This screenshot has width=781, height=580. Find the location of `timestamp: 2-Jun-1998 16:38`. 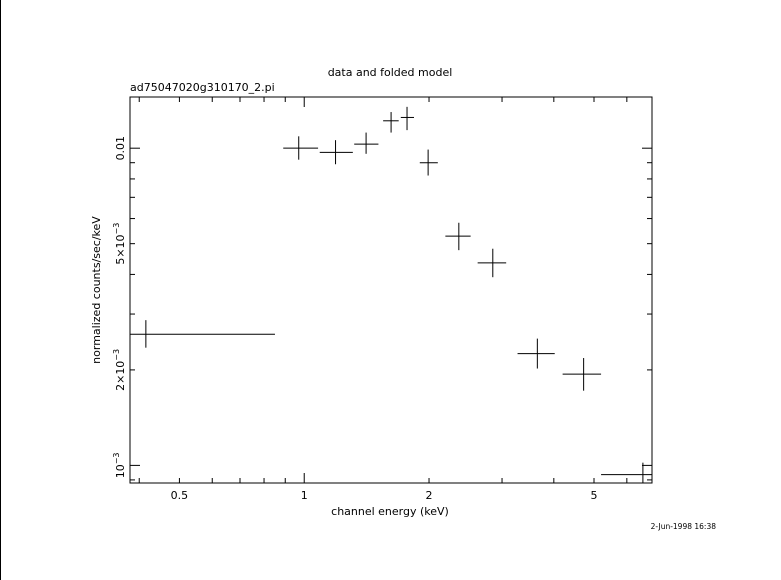

timestamp: 2-Jun-1998 16:38 is located at coordinates (684, 526).